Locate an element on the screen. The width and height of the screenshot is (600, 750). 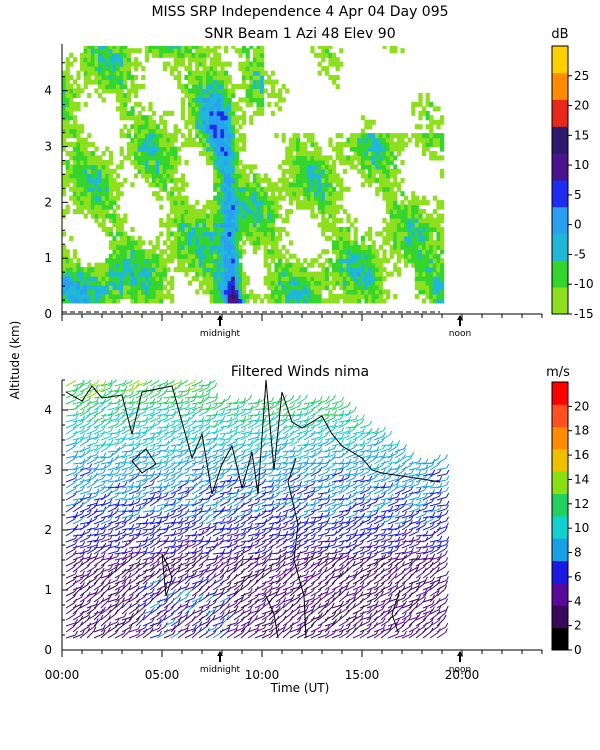
chart-title-line1: MISS SRP Independence 4 Apr 04 Day 095 is located at coordinates (299, 12).